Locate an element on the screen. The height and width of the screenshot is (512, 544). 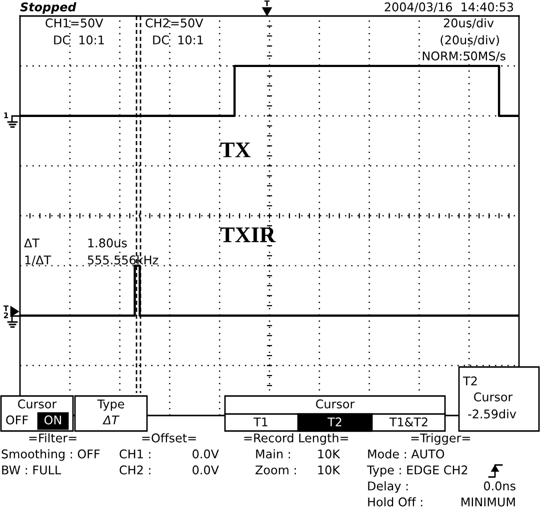
text: Zoom : is located at coordinates (276, 470).